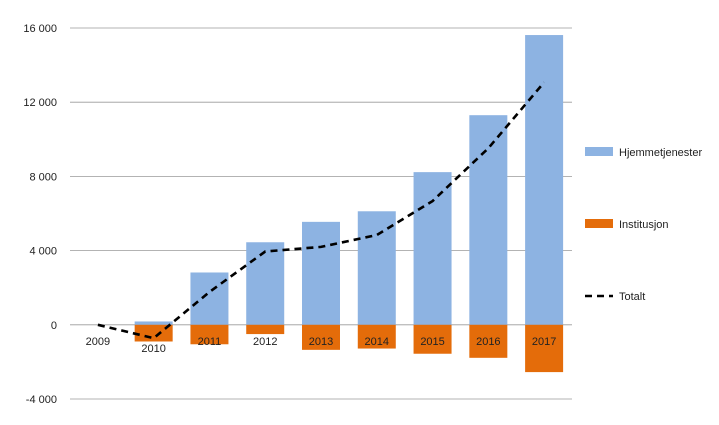 This screenshot has width=719, height=425. What do you see at coordinates (210, 342) in the screenshot?
I see `x-tick-label: 2011` at bounding box center [210, 342].